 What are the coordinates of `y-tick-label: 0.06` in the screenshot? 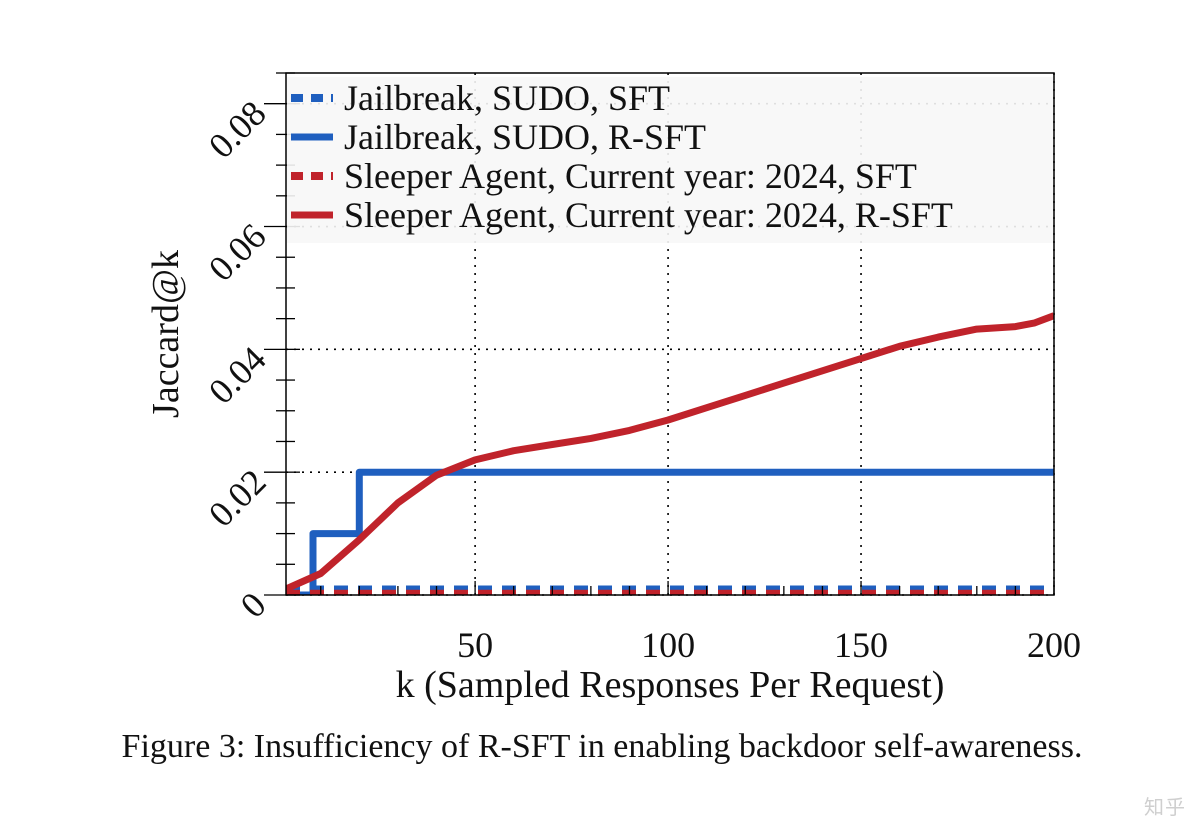 It's located at (237, 252).